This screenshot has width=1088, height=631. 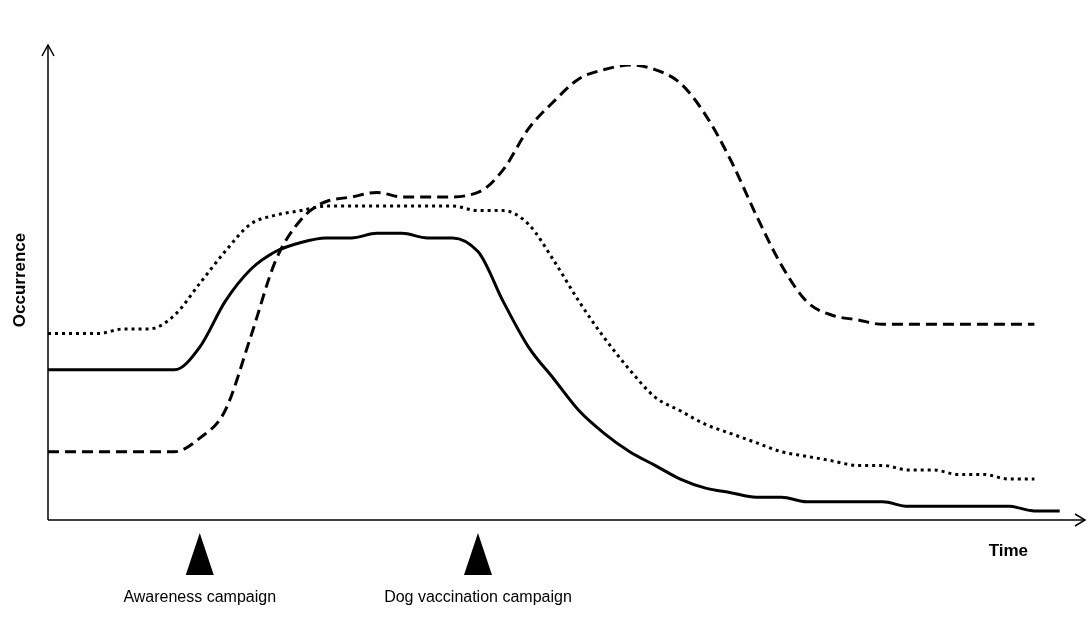 I want to click on text: Awareness campaign, so click(x=200, y=597).